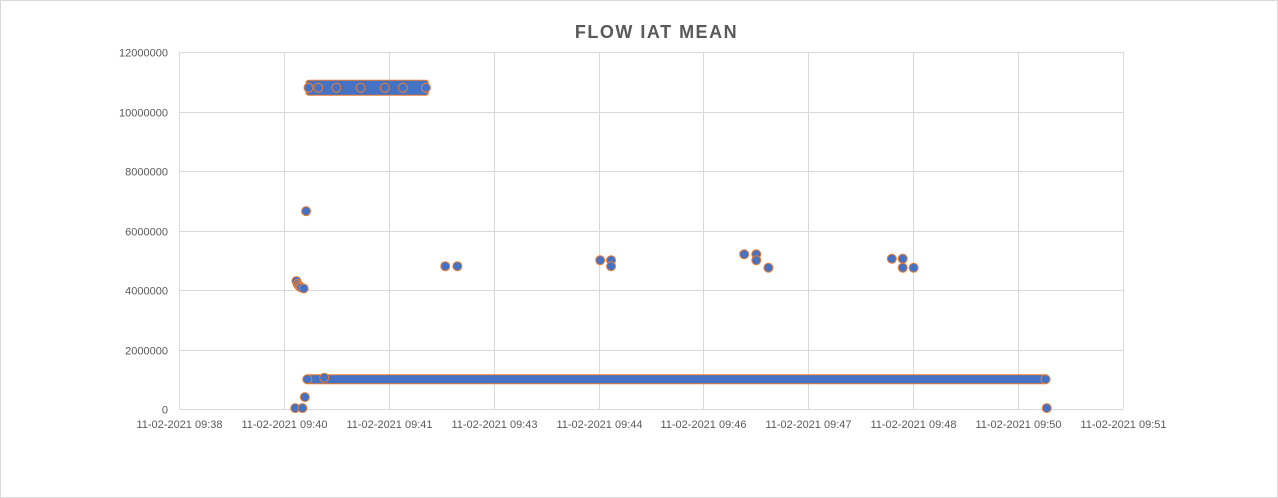 The height and width of the screenshot is (498, 1278). I want to click on x-tick-label: 11-02-2021 09:48, so click(913, 425).